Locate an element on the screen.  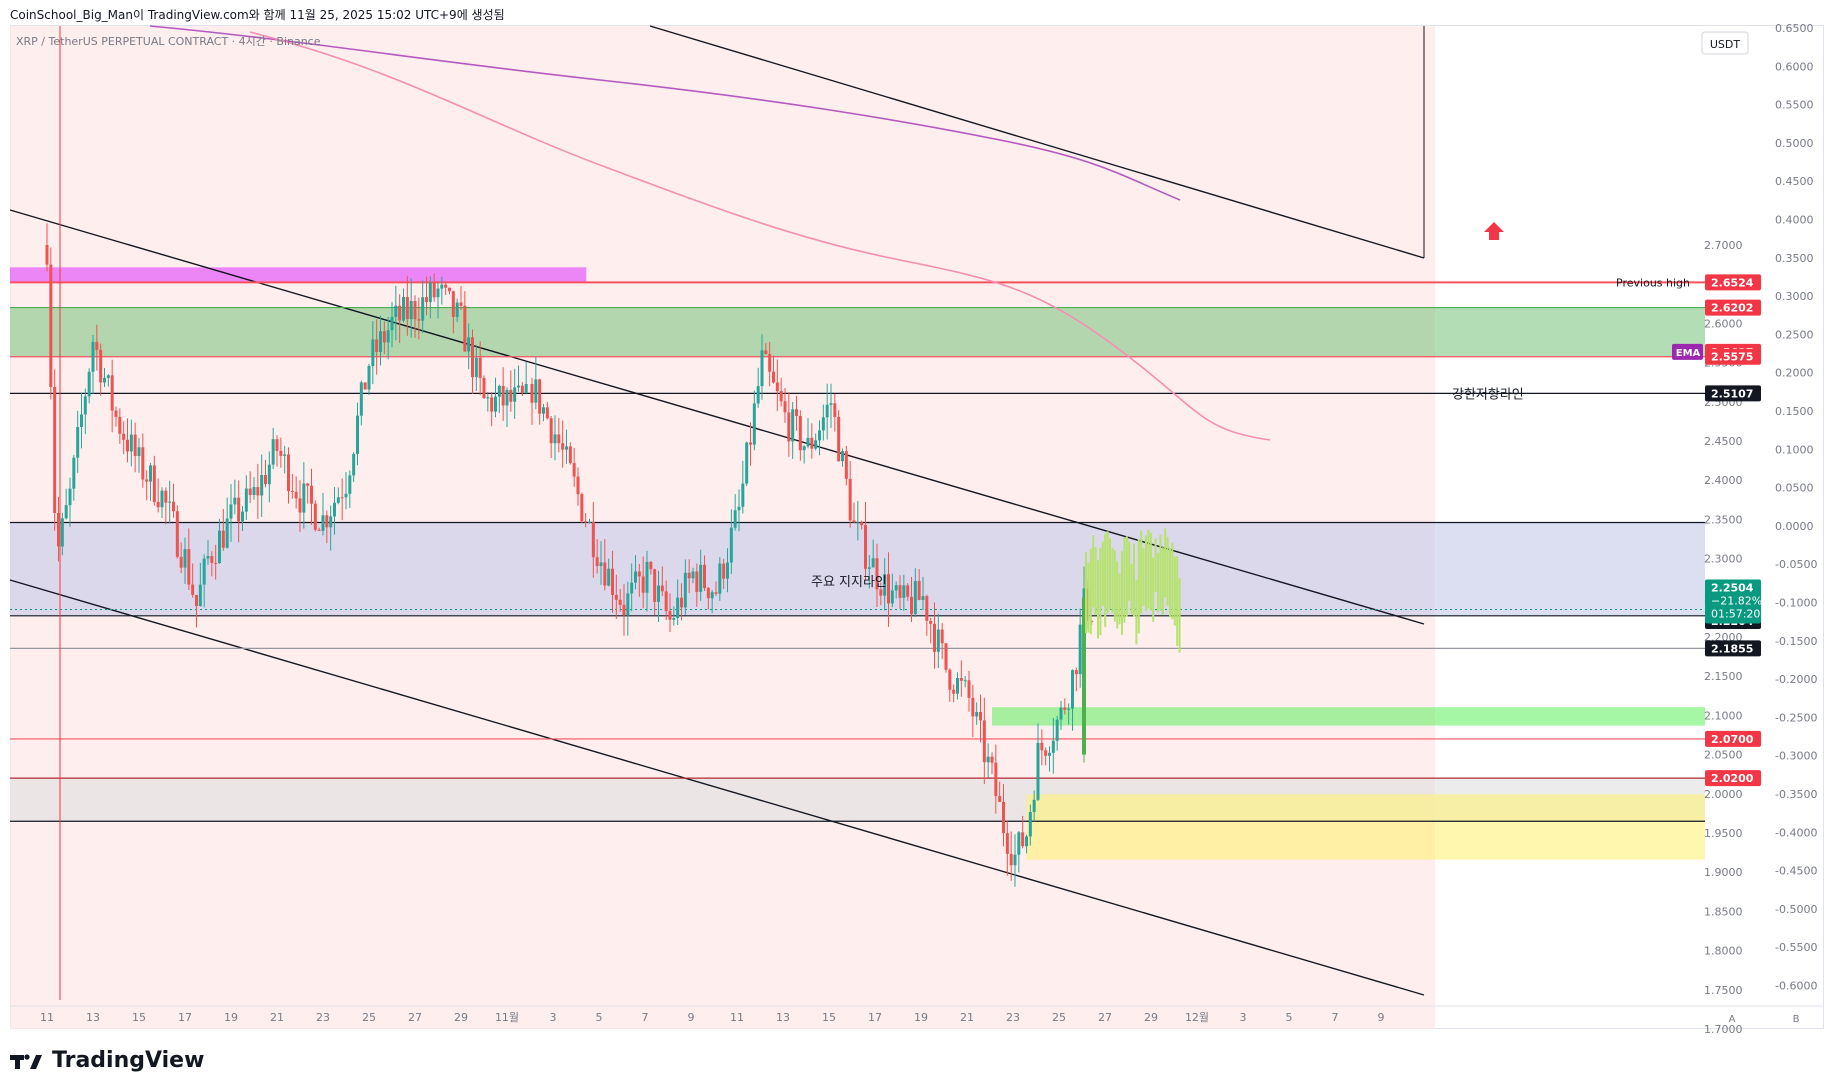
percent-tick: -0.0500 is located at coordinates (1796, 564).